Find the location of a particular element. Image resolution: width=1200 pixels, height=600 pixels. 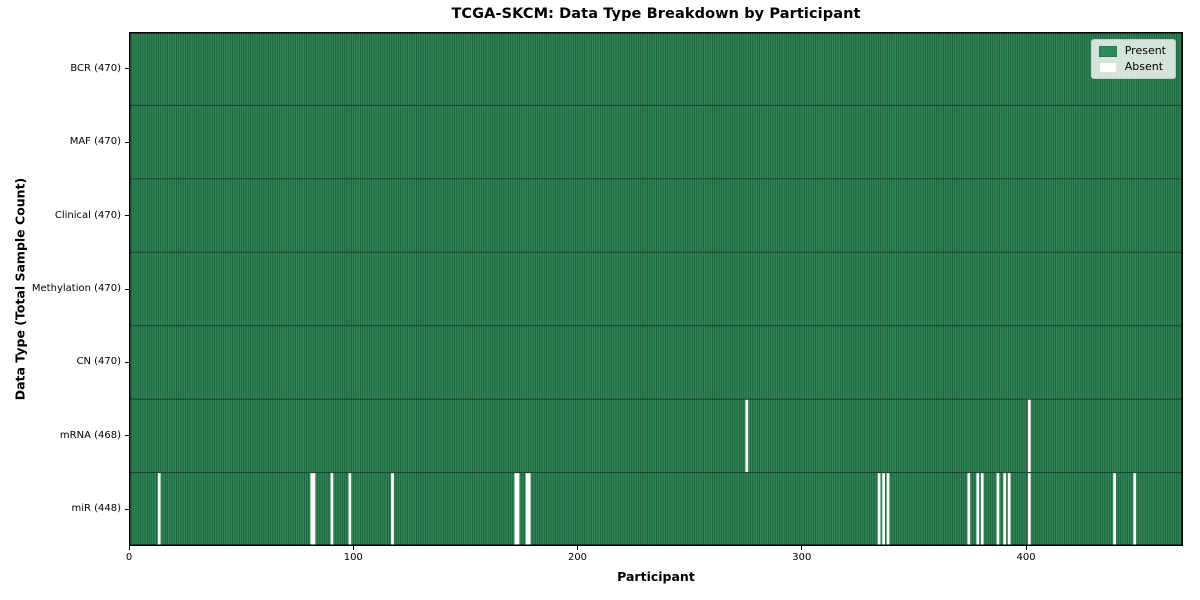

x-axis-label: Participant is located at coordinates (656, 576).